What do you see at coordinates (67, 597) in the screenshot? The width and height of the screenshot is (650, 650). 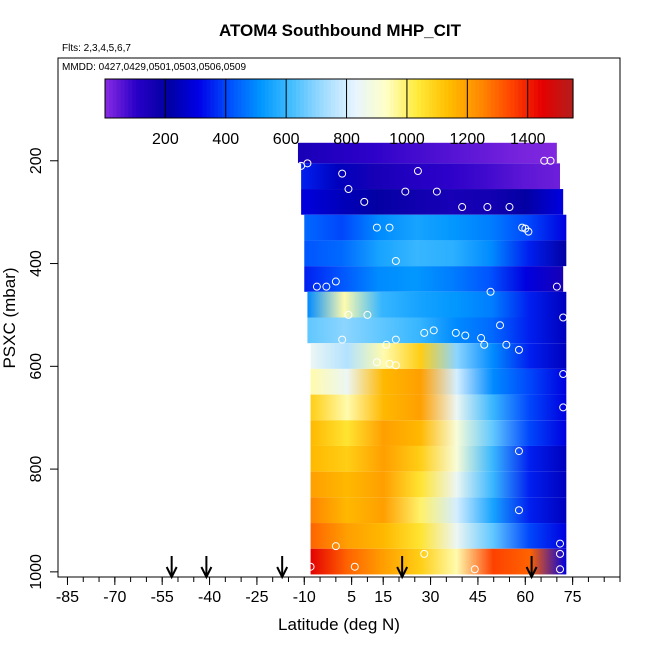 I see `x-tick-label: -85` at bounding box center [67, 597].